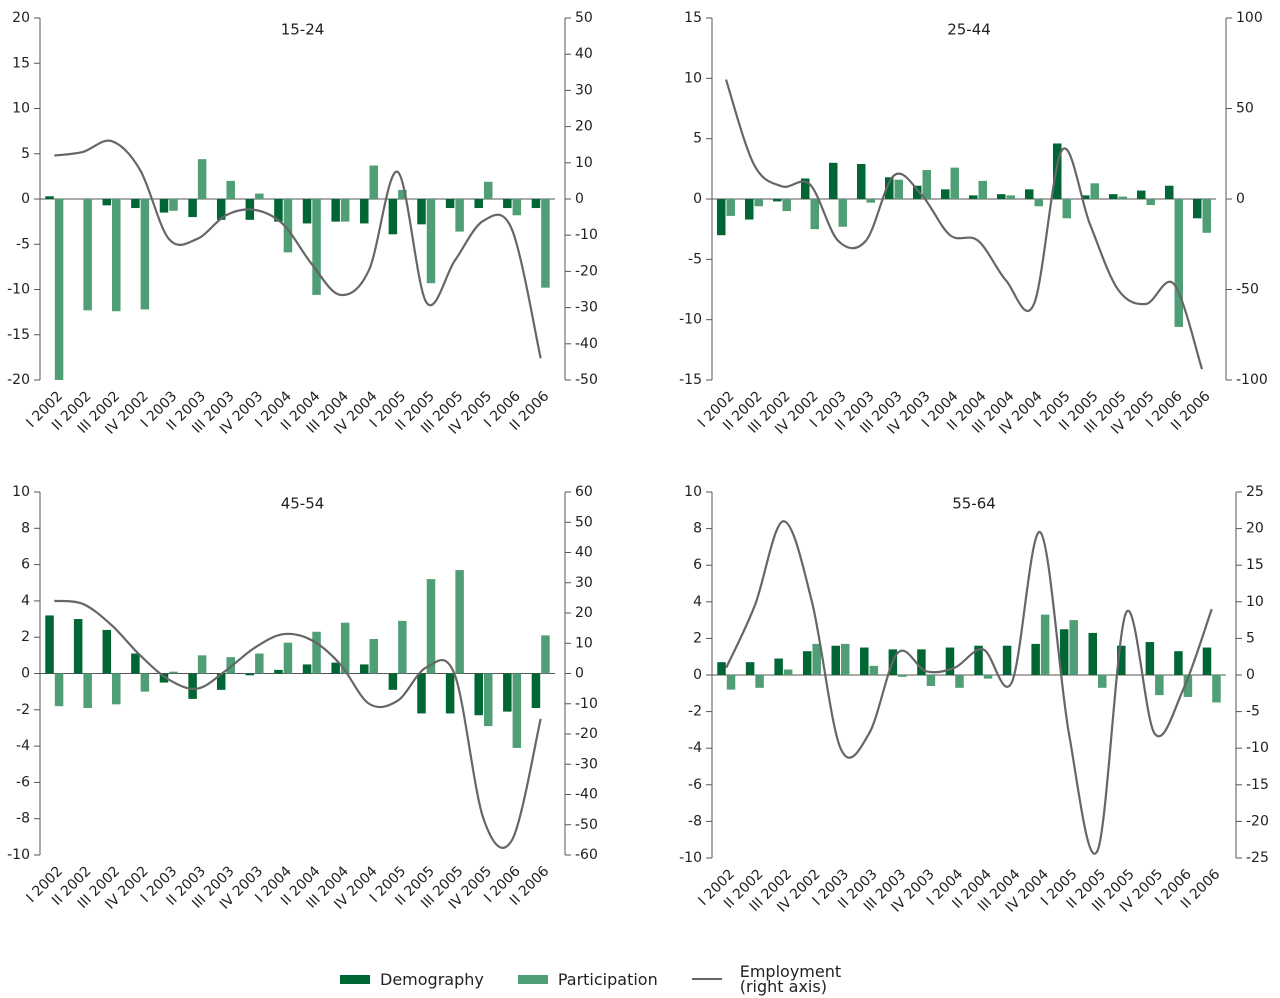  What do you see at coordinates (586, 795) in the screenshot?
I see `y2-tick-label: -40` at bounding box center [586, 795].